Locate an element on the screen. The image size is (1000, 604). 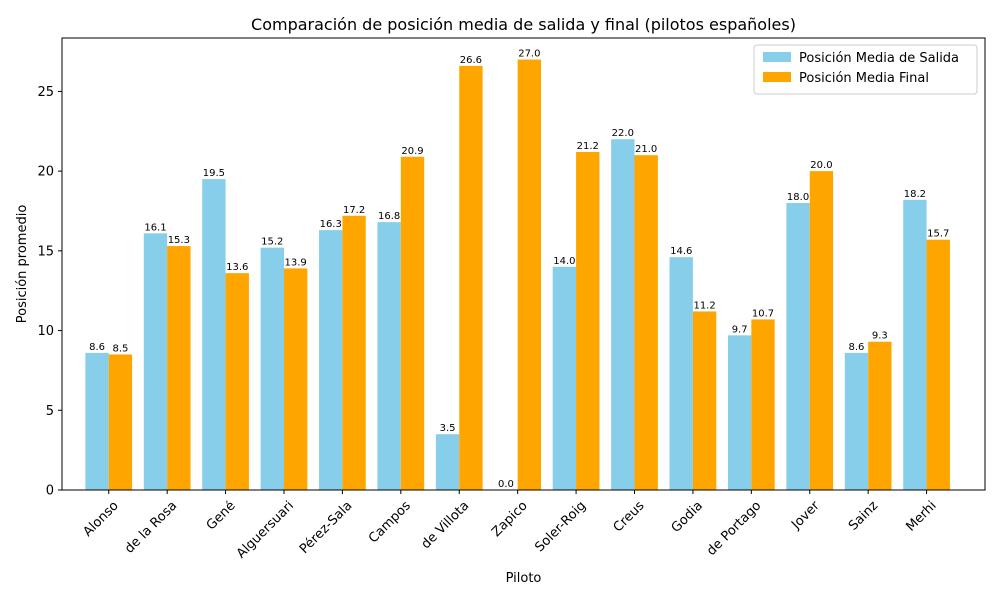
x-tick-label-14: Merhi is located at coordinates (921, 516).